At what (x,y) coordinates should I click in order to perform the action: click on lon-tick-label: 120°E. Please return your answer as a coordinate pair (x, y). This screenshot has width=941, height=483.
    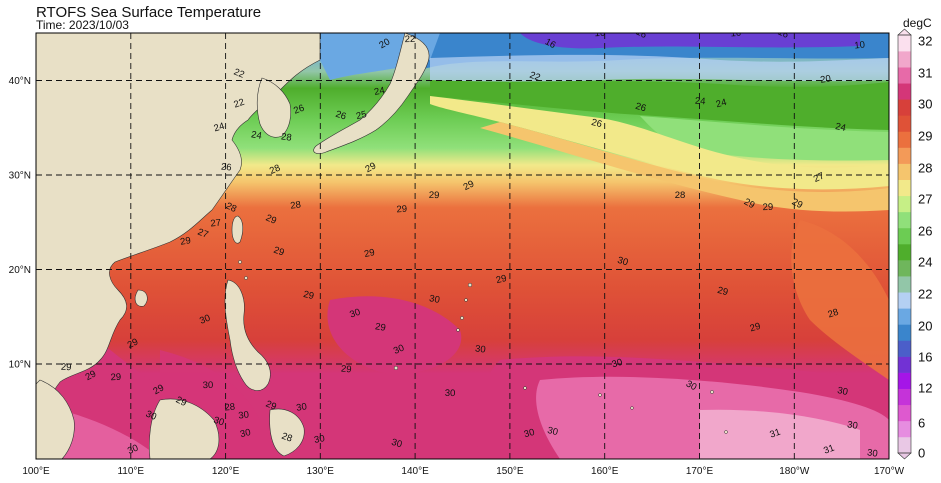
    Looking at the image, I should click on (226, 471).